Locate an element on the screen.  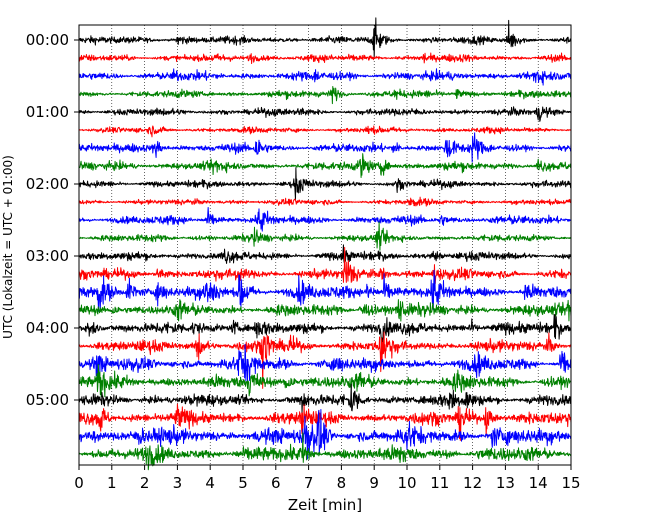
y-tick-label-0000: 00:00 is located at coordinates (47, 40).